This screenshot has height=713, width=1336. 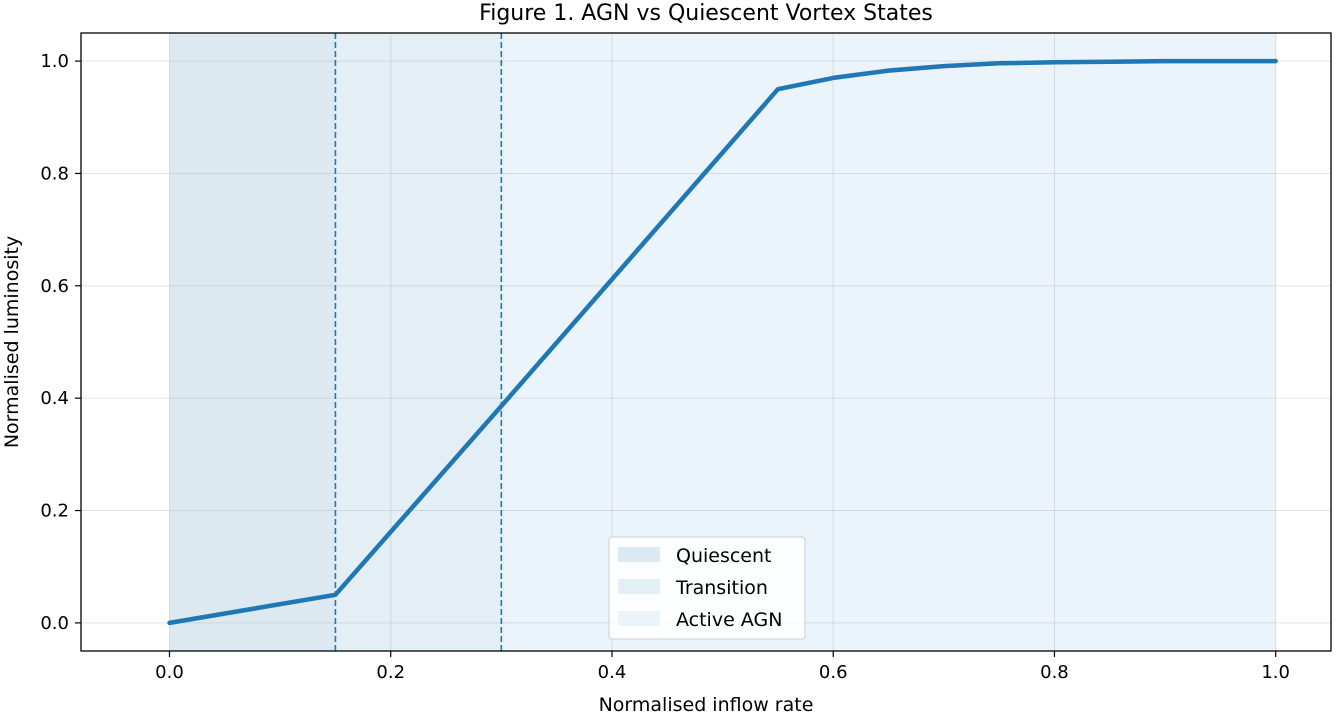 What do you see at coordinates (729, 620) in the screenshot?
I see `legend-label: Active AGN` at bounding box center [729, 620].